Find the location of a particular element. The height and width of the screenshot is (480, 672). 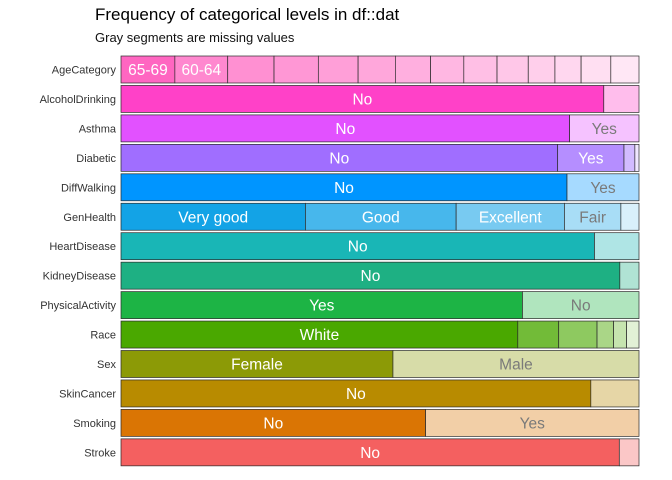

bar-row-race: Race White is located at coordinates (365, 334).